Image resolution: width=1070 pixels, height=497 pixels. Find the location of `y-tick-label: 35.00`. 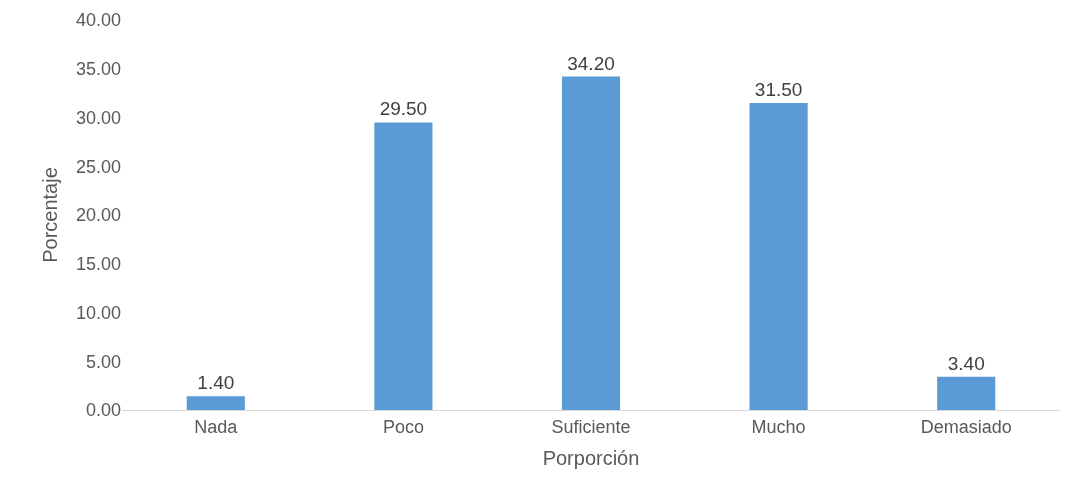

y-tick-label: 35.00 is located at coordinates (98, 69).